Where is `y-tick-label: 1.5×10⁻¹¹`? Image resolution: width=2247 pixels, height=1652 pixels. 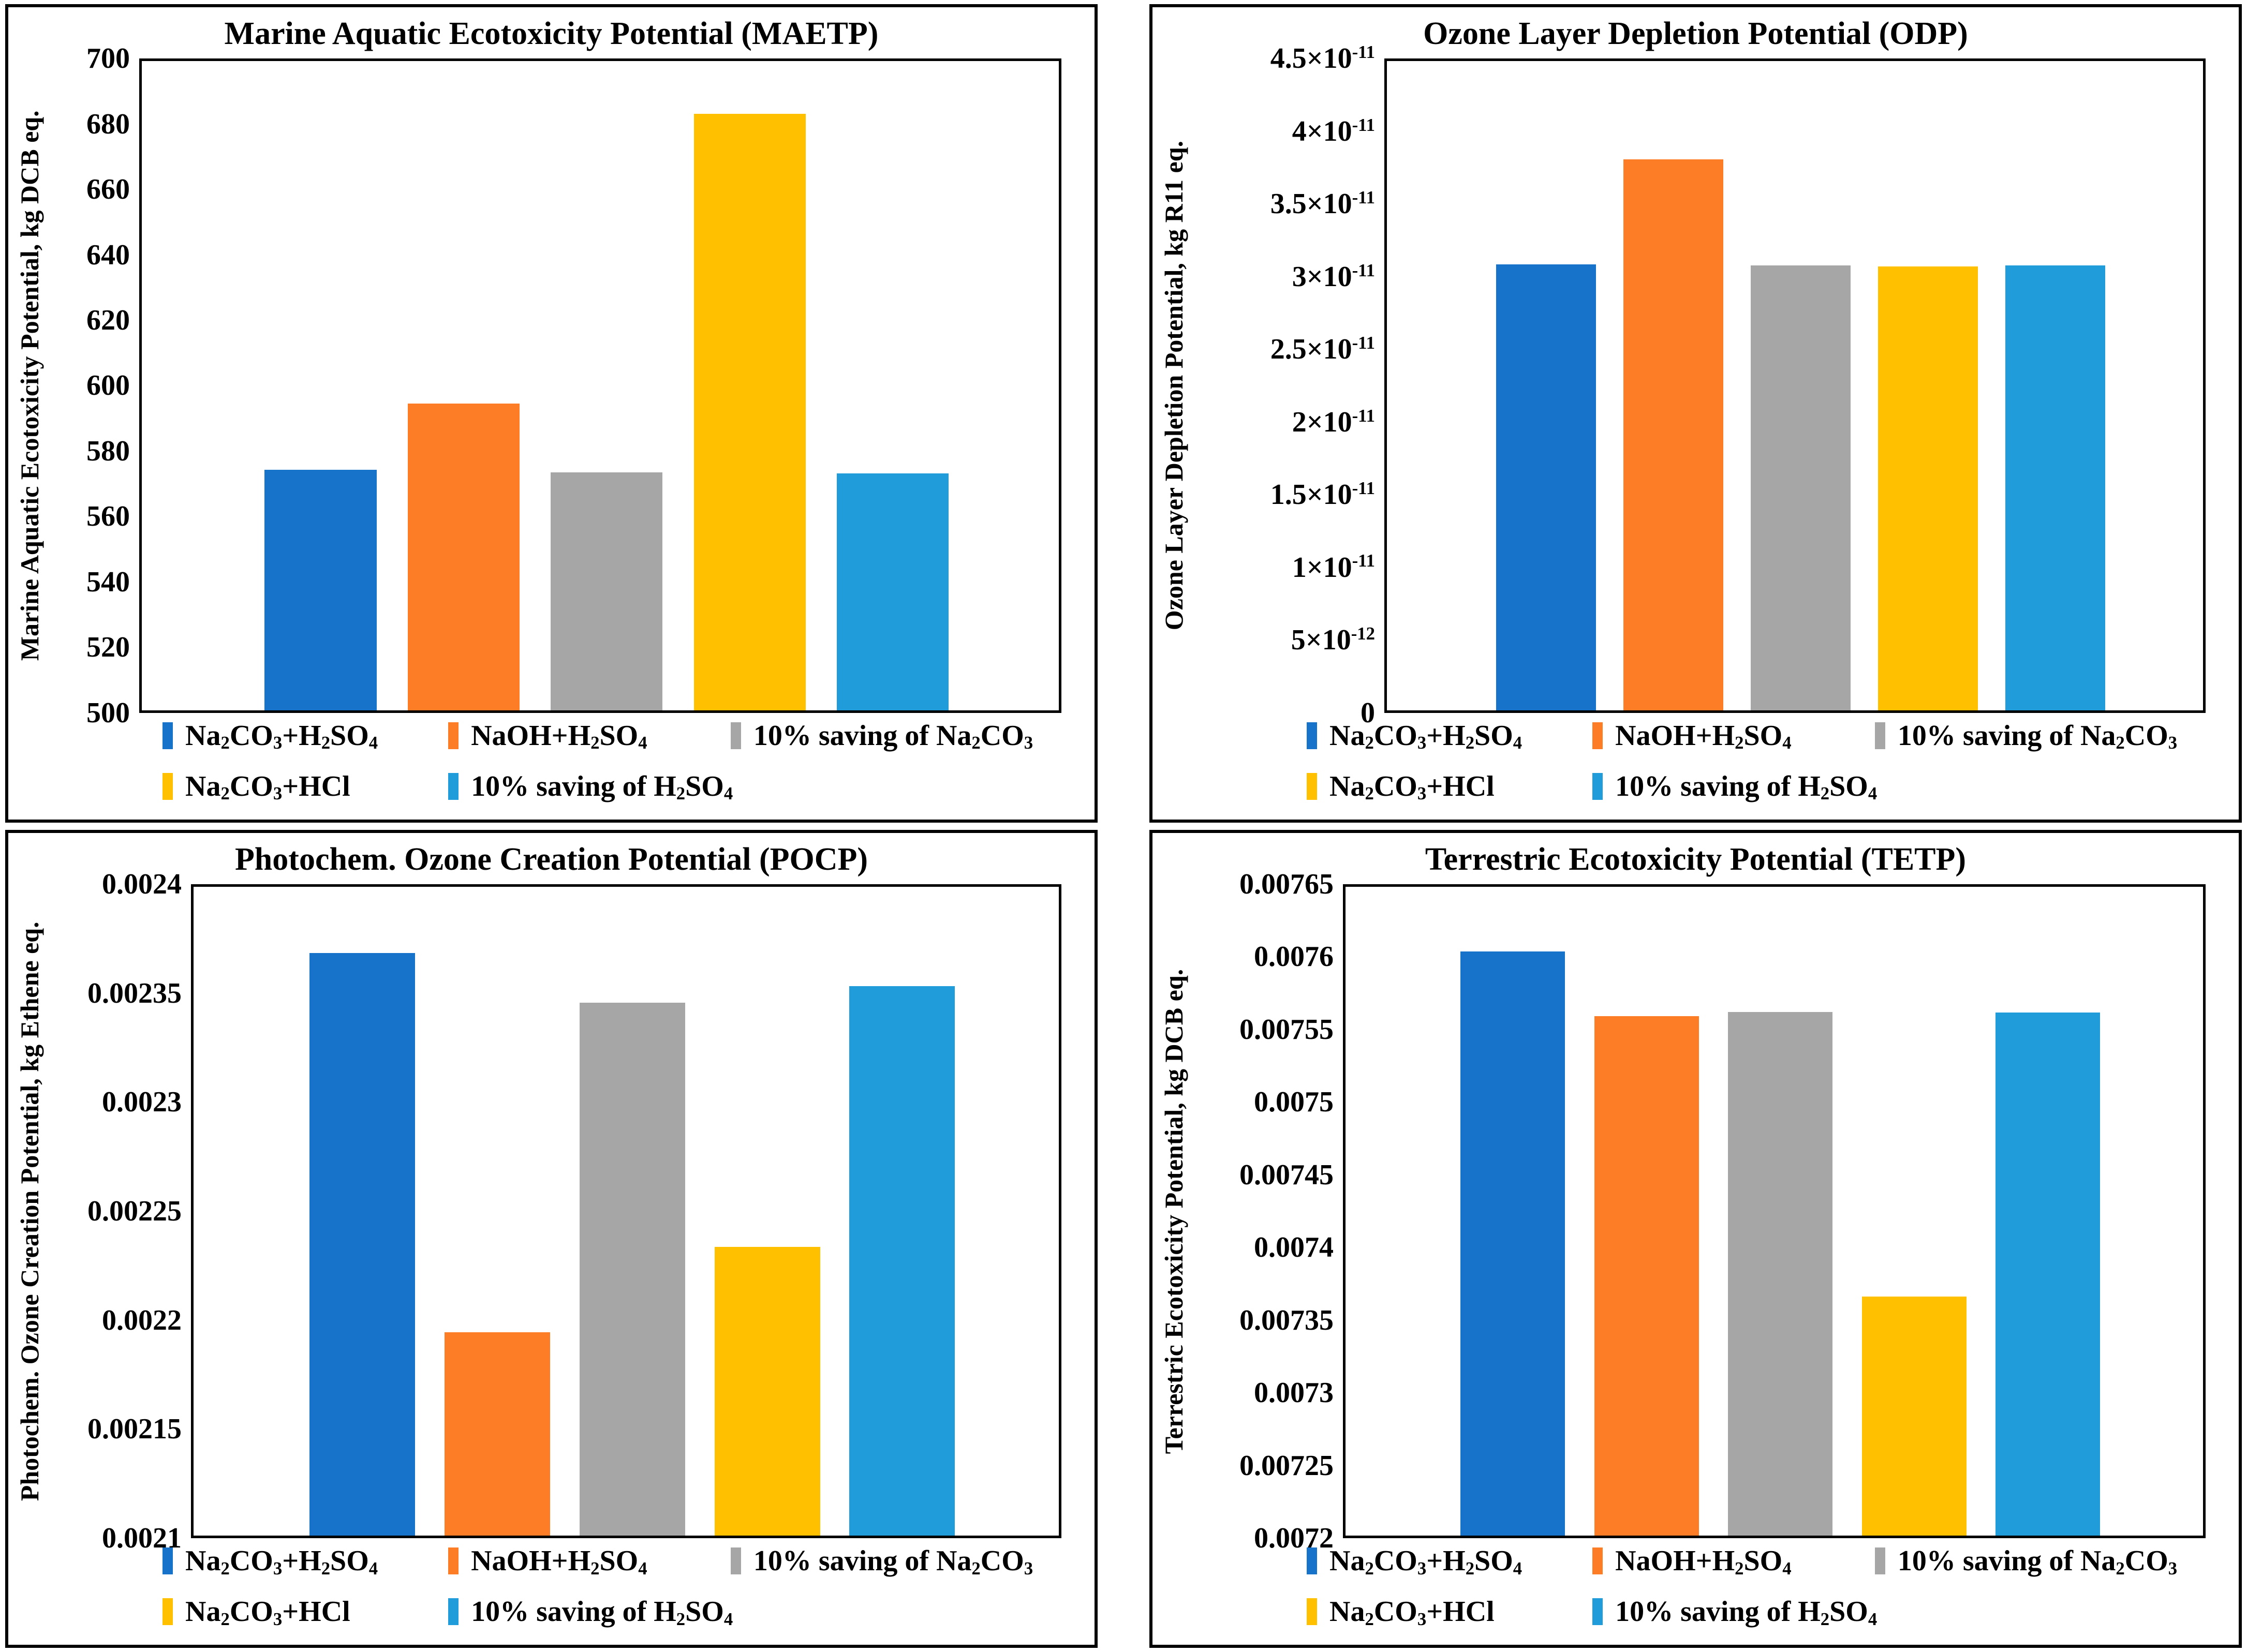 y-tick-label: 1.5×10⁻¹¹ is located at coordinates (1322, 495).